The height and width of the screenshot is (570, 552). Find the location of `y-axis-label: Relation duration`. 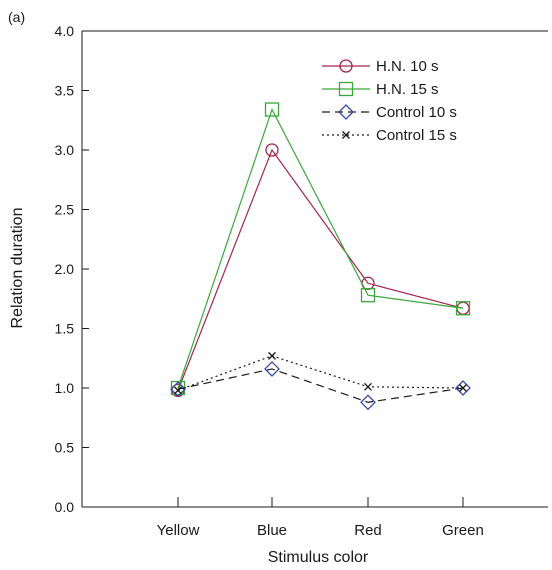

y-axis-label: Relation duration is located at coordinates (17, 268).